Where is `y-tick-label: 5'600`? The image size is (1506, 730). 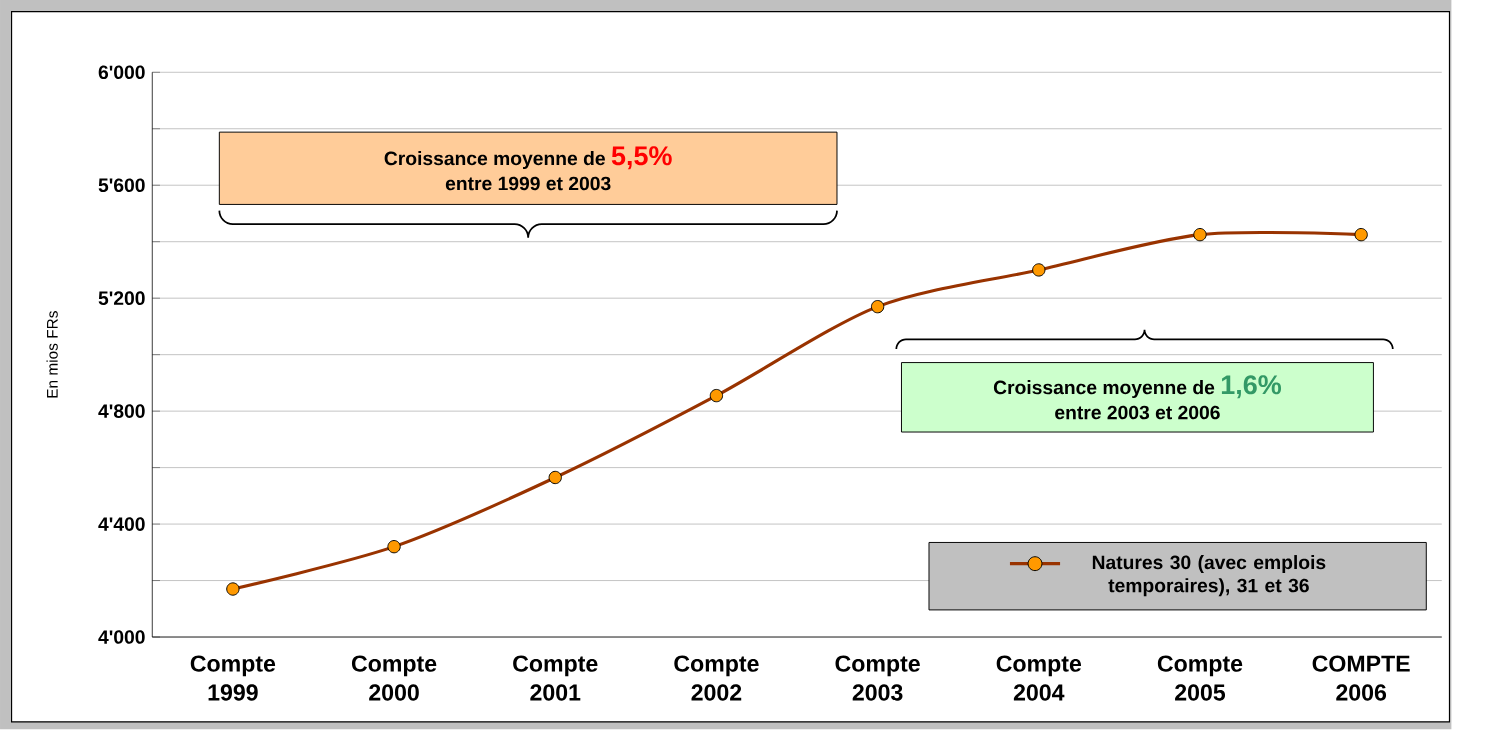
y-tick-label: 5'600 is located at coordinates (121, 185).